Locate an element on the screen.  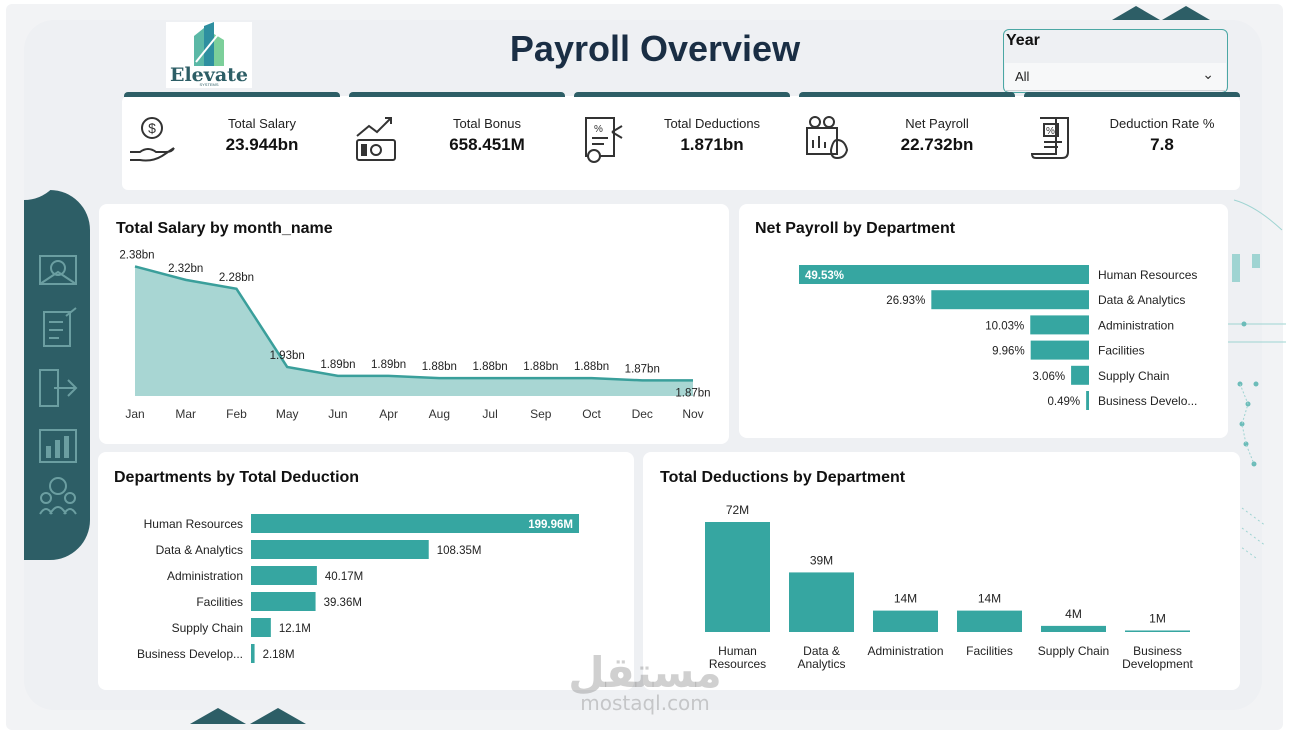
x-tick-label: Sep is located at coordinates (541, 414).